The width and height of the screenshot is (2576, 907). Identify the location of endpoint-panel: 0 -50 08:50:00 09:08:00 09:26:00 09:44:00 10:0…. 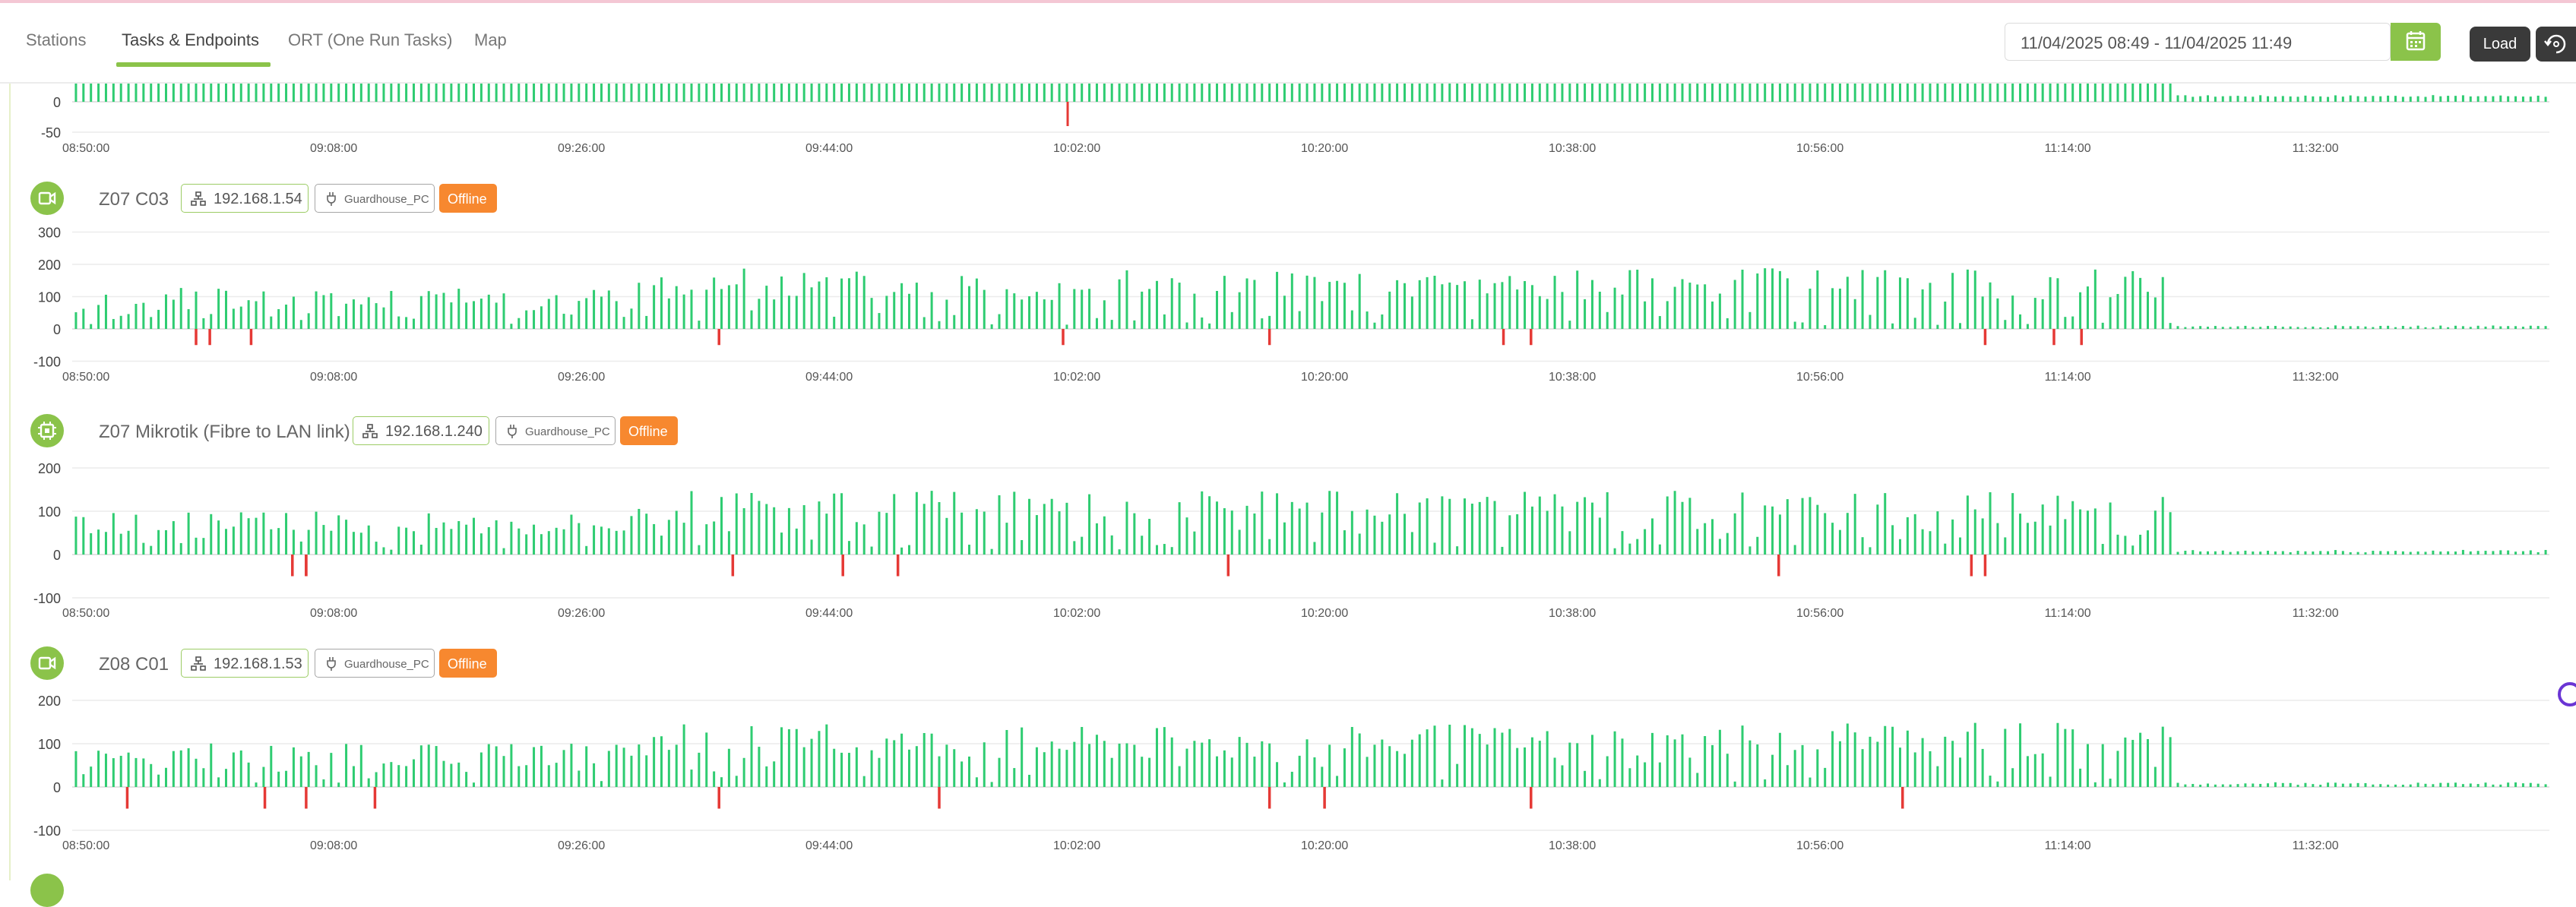
(1288, 124).